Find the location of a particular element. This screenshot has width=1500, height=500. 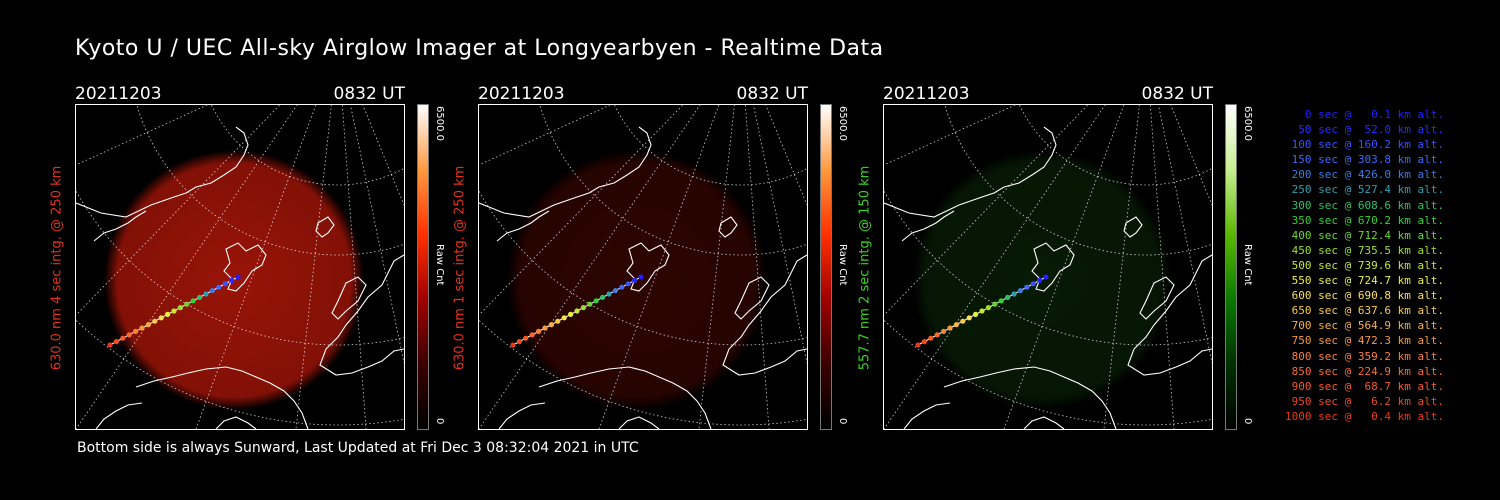

legend-row: 200 sec @ 426.0 km alt. is located at coordinates (1367, 175).